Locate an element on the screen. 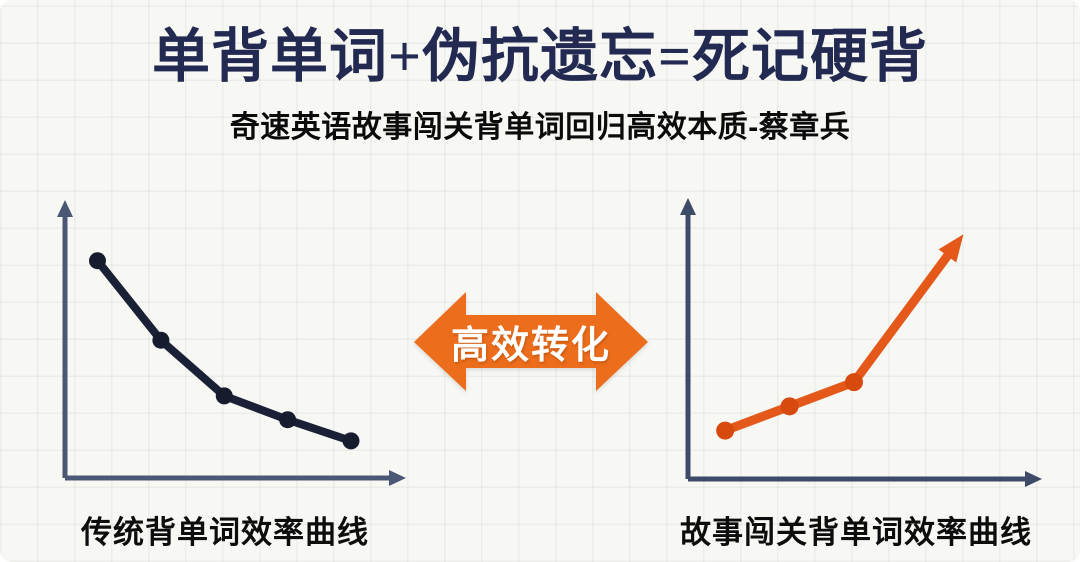  left-chart-label: 传统背单词效率曲线 is located at coordinates (225, 532).